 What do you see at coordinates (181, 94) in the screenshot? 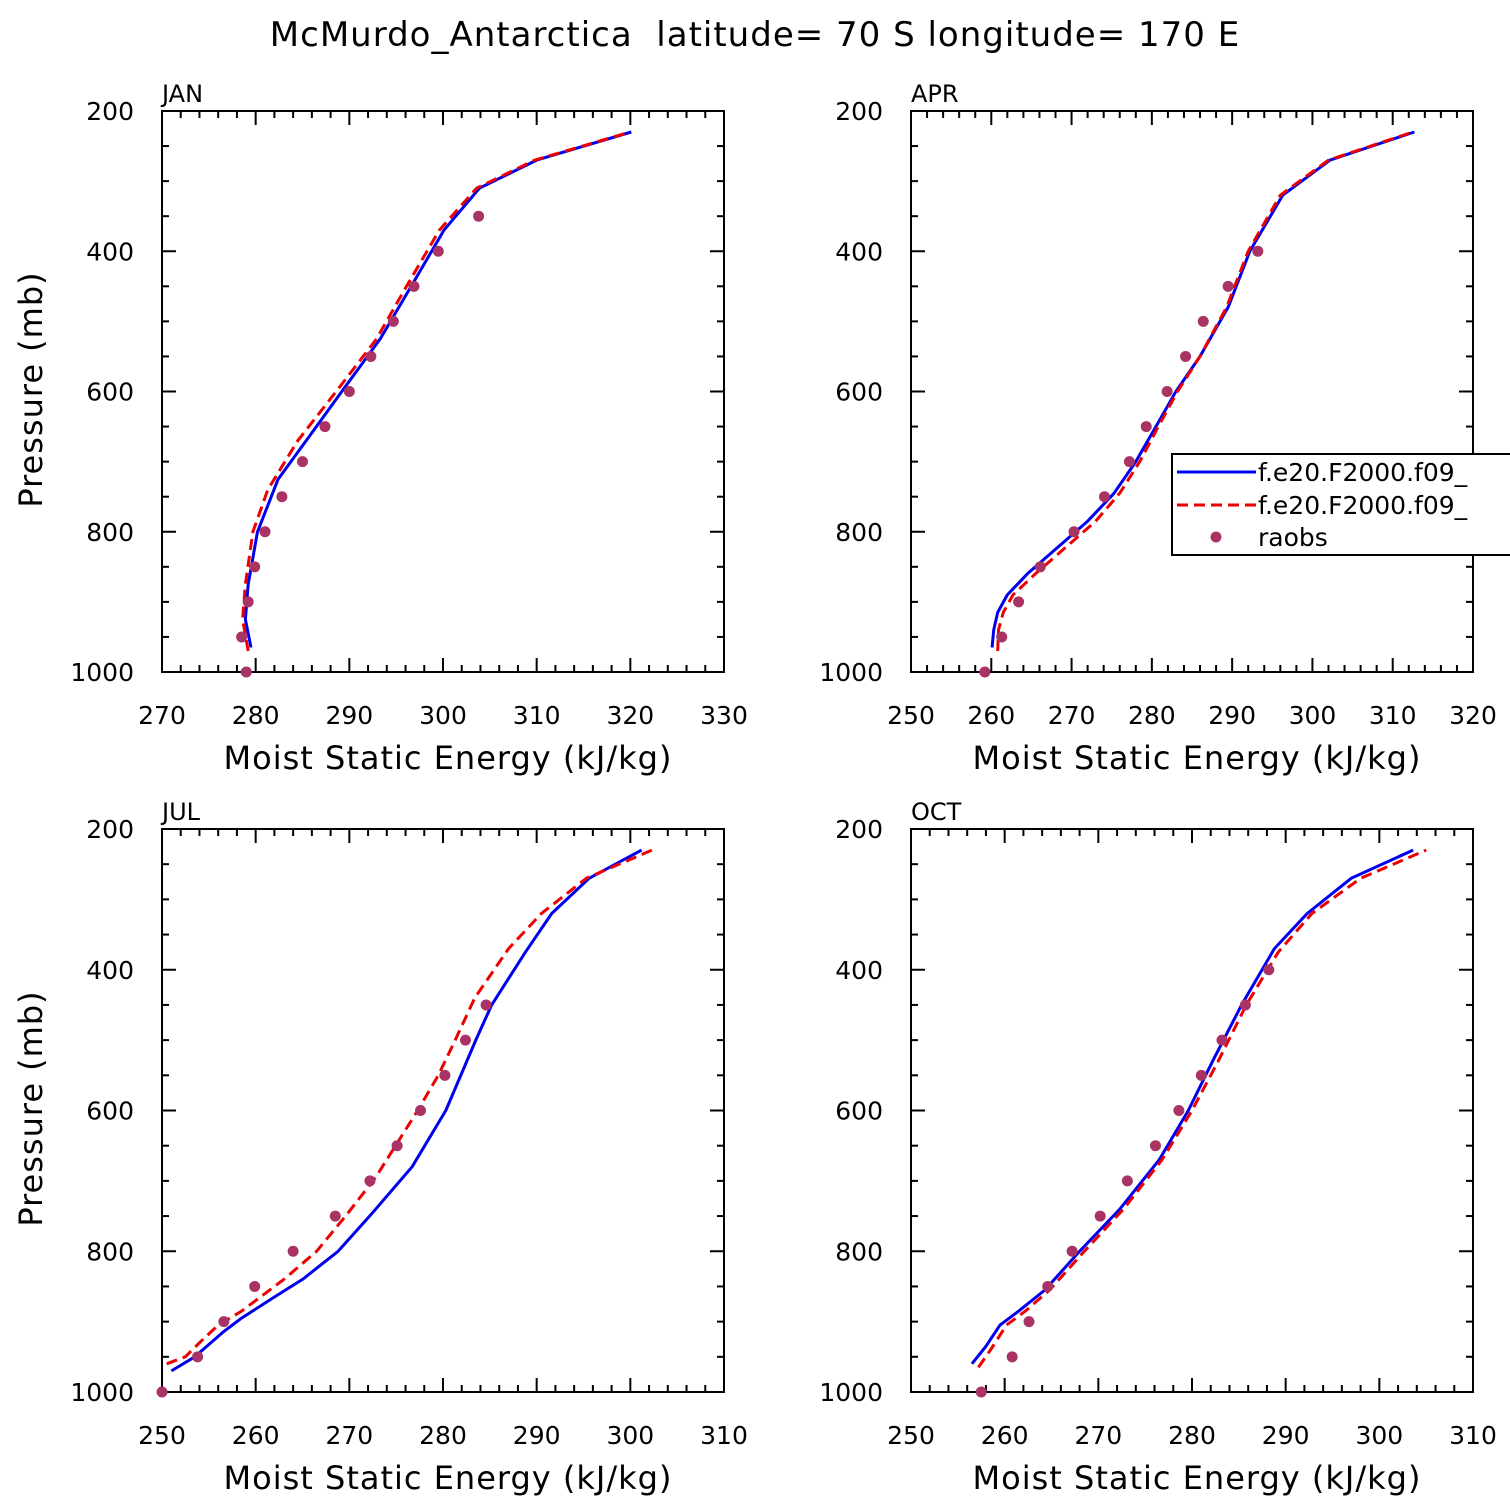
I see `panel-label: JAN` at bounding box center [181, 94].